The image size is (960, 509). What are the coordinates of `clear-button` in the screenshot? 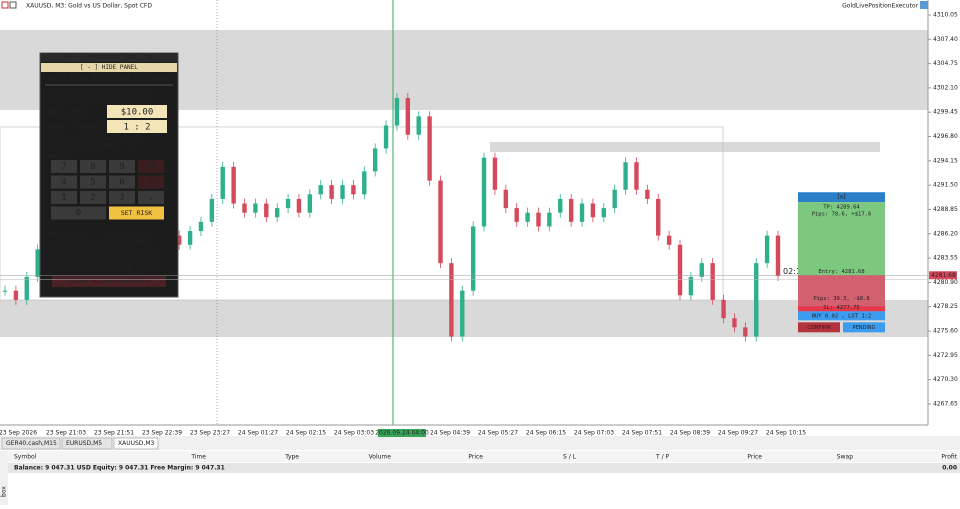 It's located at (109, 281).